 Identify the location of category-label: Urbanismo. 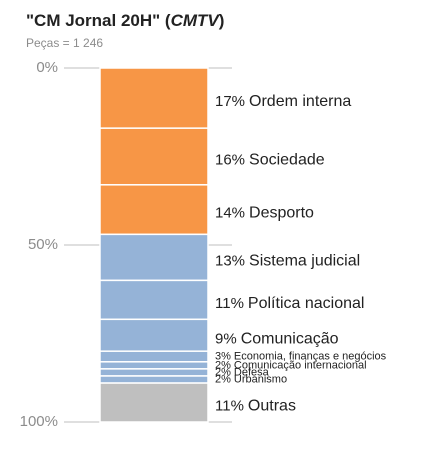
(260, 379).